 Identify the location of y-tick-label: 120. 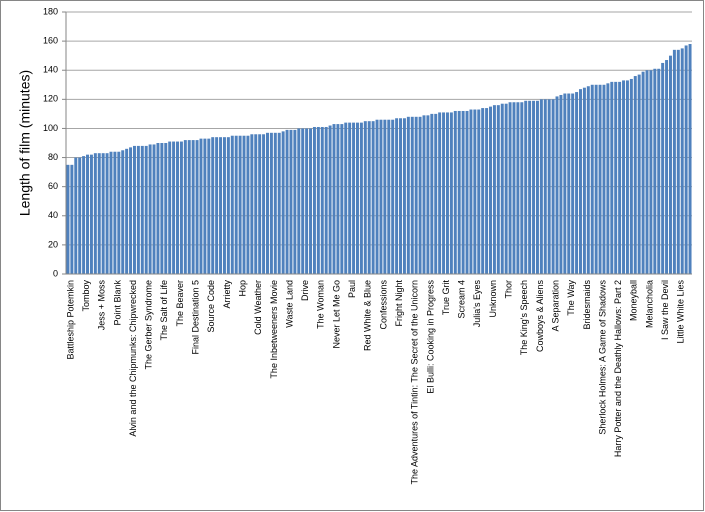
(50, 99).